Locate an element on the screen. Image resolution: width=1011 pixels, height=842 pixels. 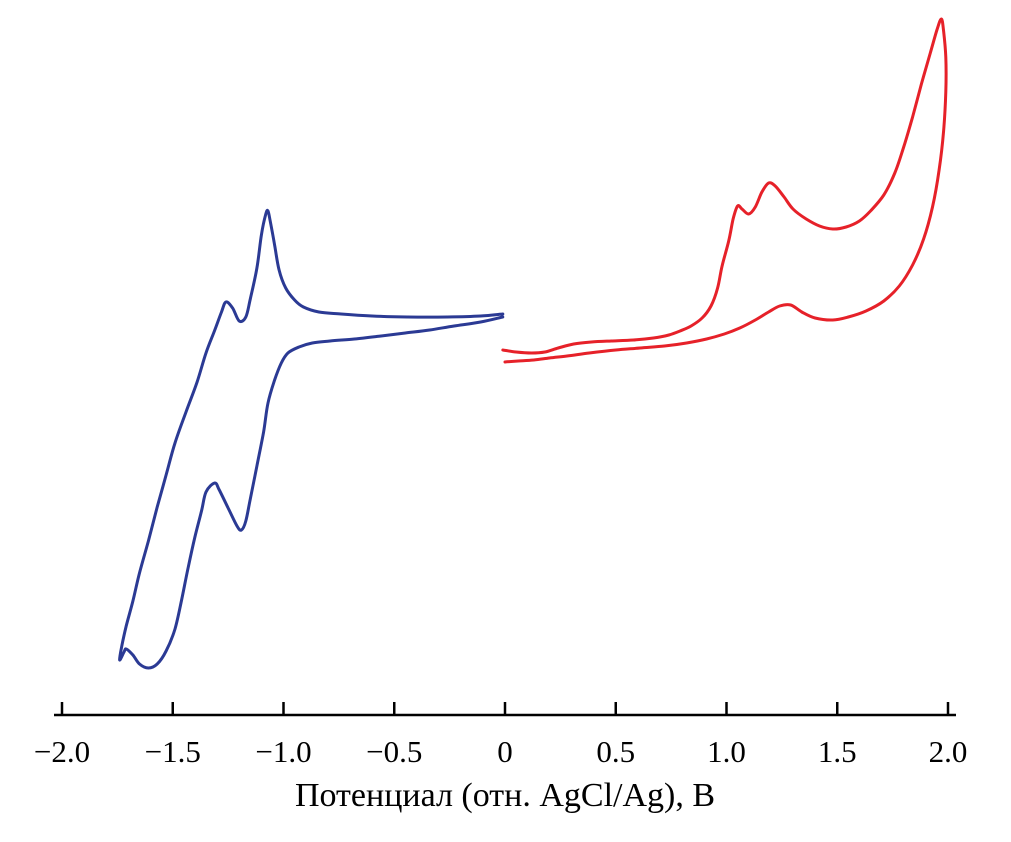
x-tick-label: 2.0 is located at coordinates (948, 751).